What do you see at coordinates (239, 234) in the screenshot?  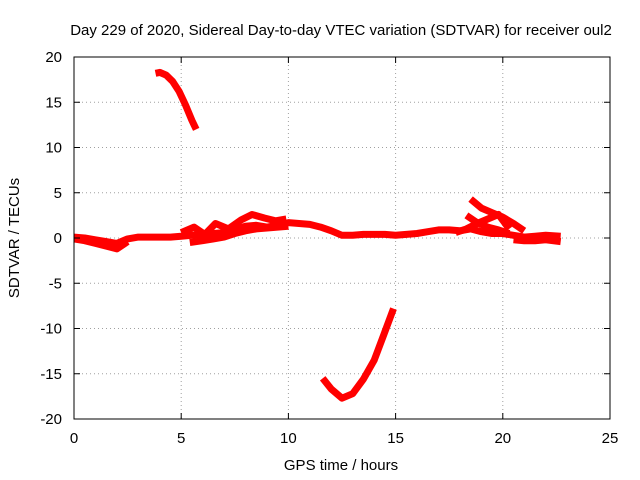 I see `series-mid-arc-lower` at bounding box center [239, 234].